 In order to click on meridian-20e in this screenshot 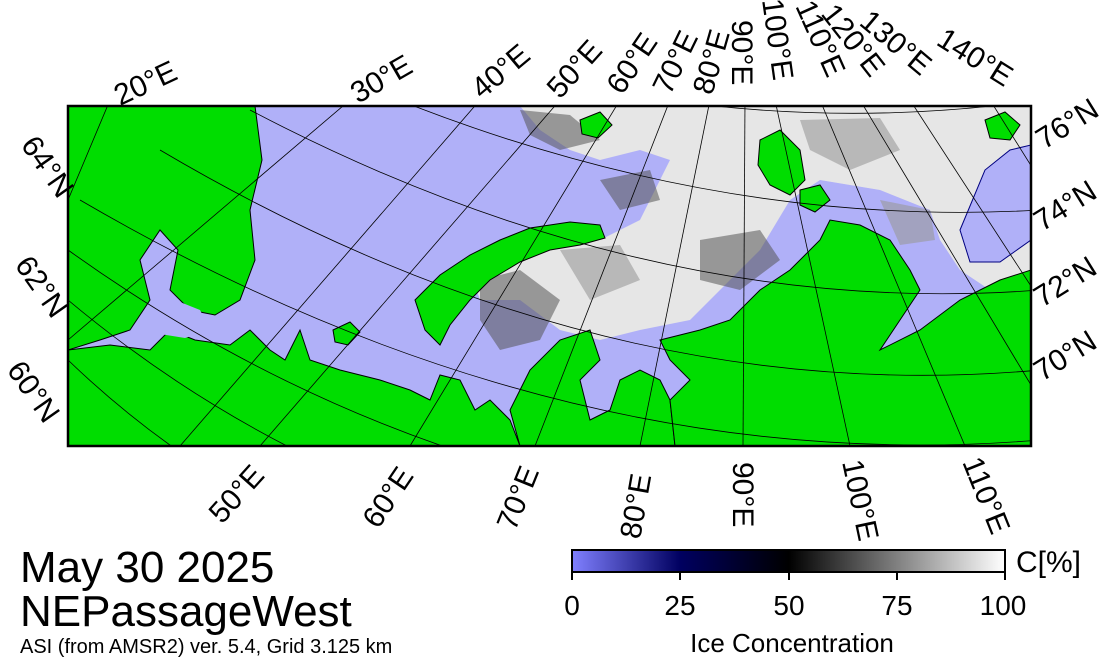, I will do `click(88, 153)`.